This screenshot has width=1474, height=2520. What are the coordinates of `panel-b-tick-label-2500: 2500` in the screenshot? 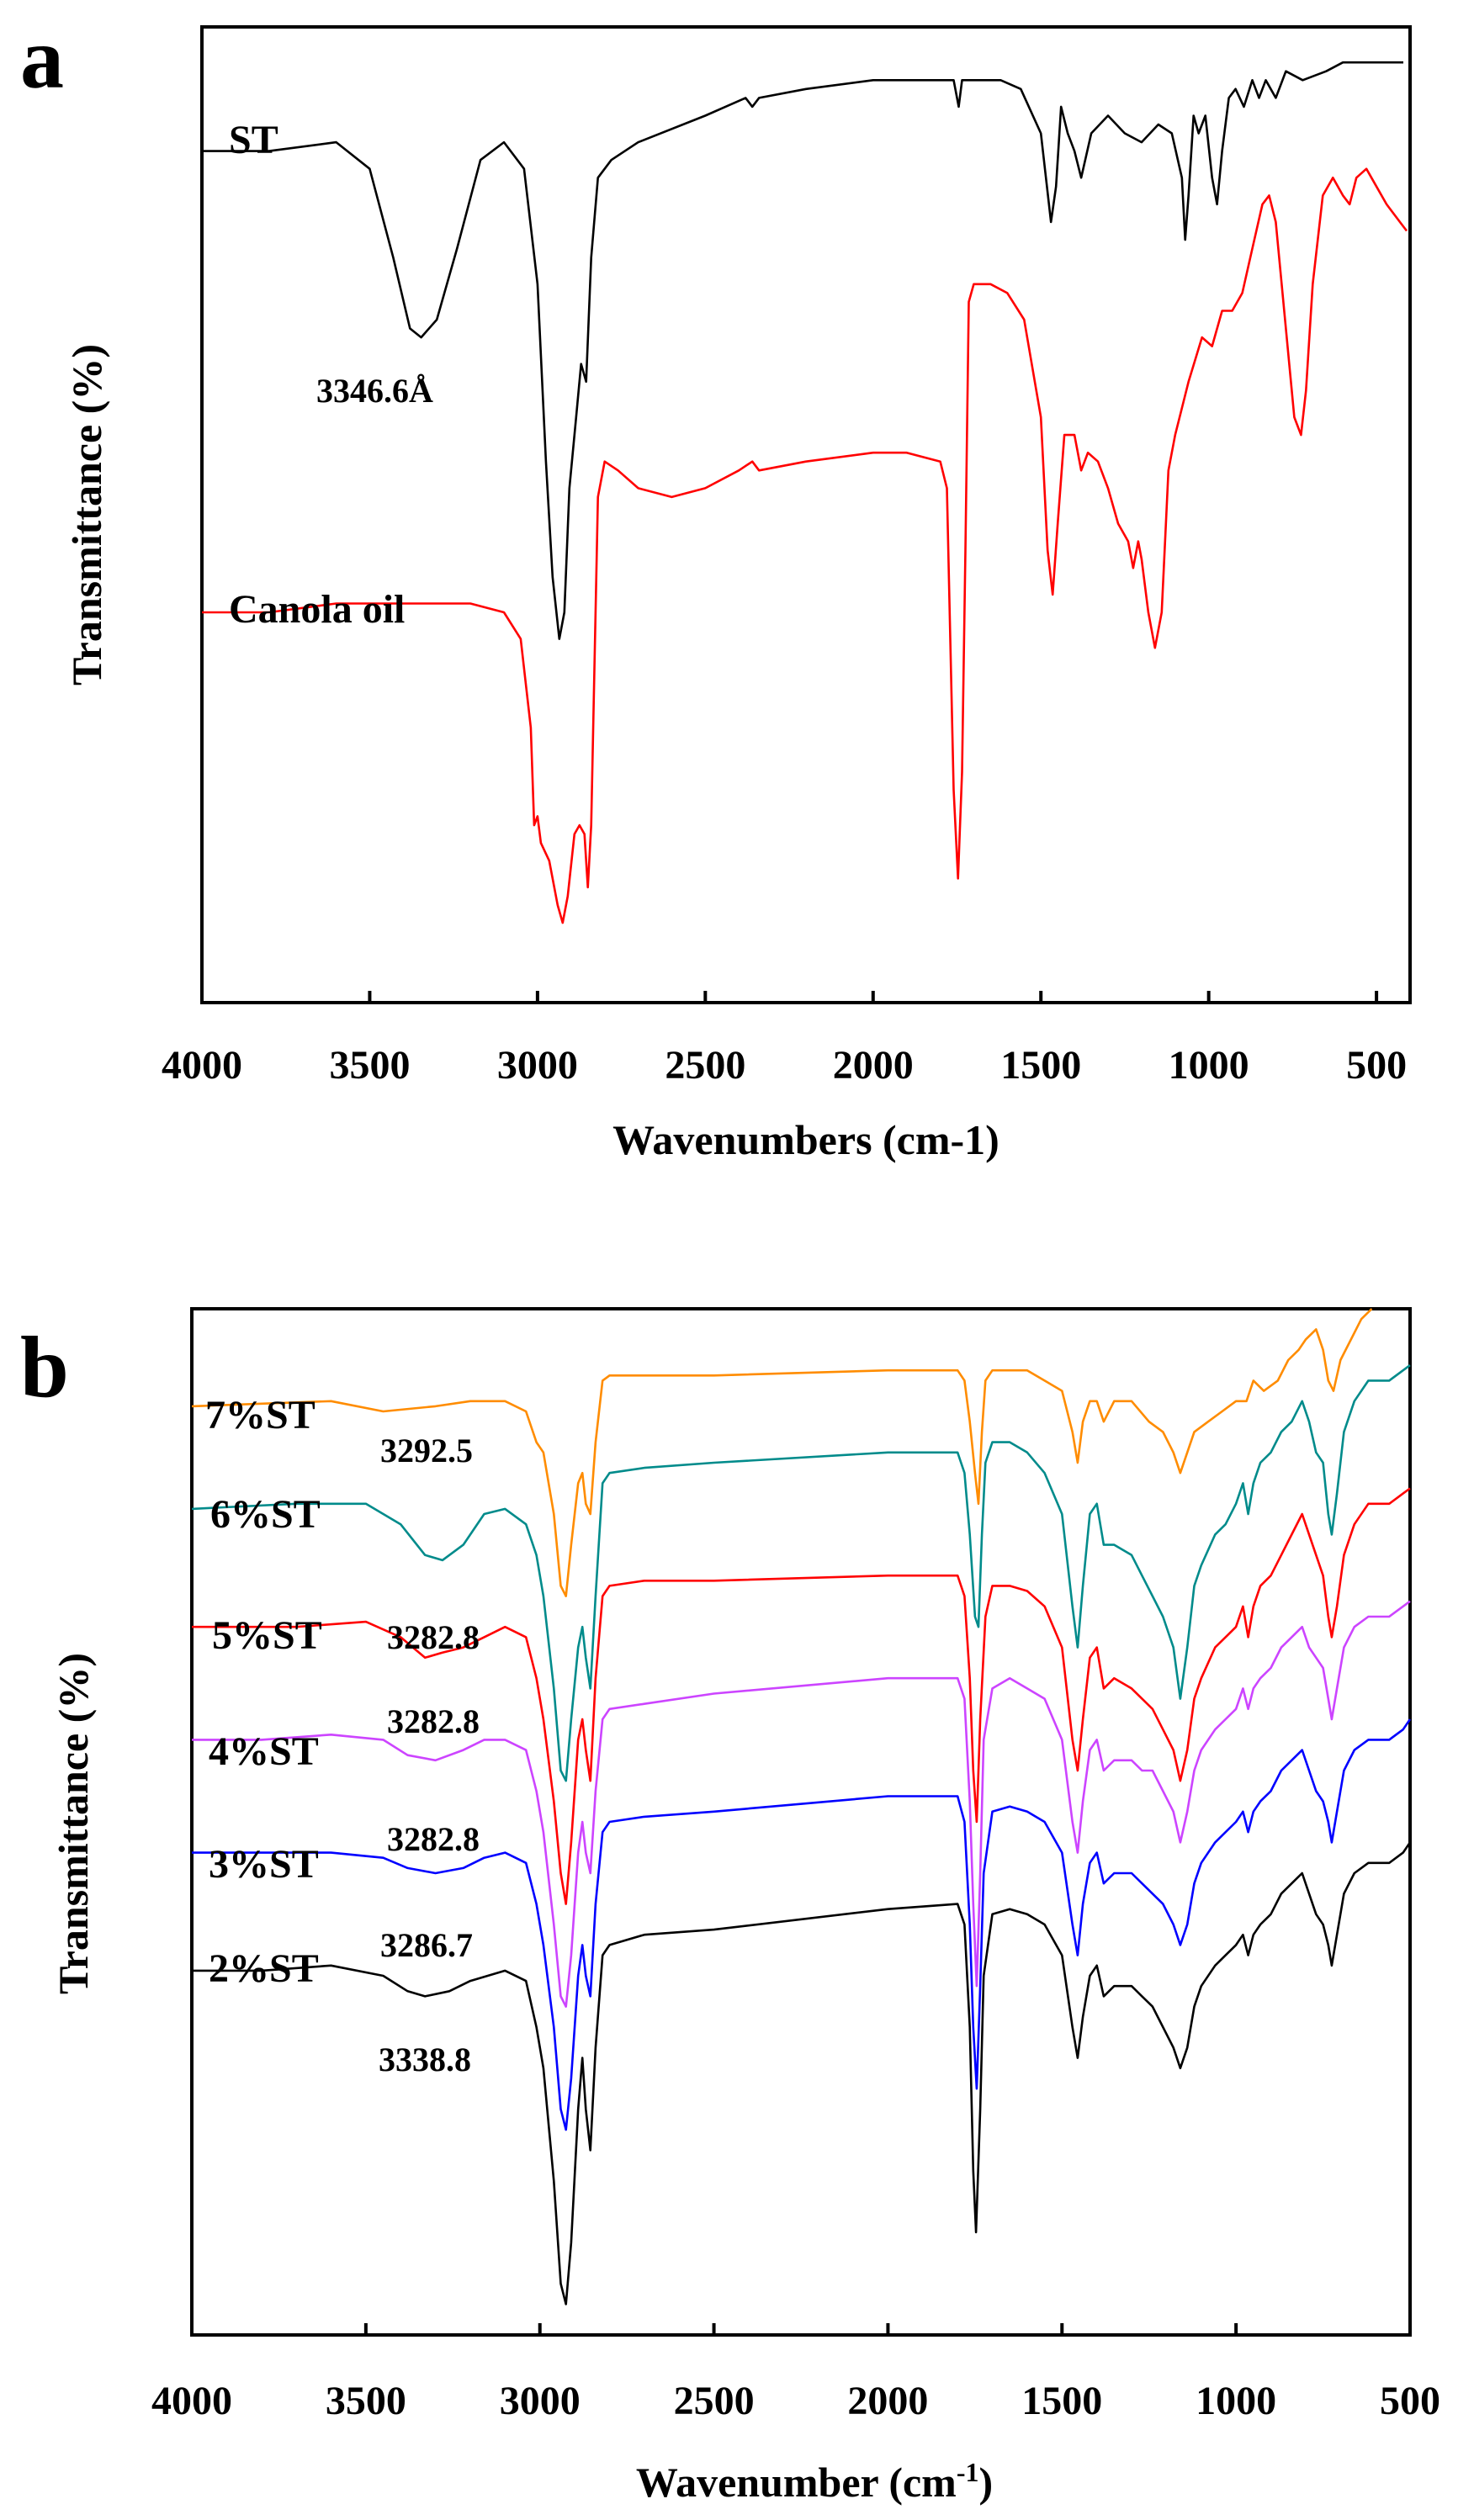 It's located at (714, 2401).